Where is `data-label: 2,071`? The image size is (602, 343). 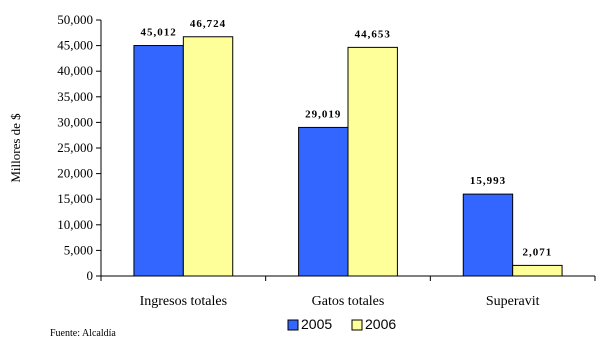
data-label: 2,071 is located at coordinates (537, 252).